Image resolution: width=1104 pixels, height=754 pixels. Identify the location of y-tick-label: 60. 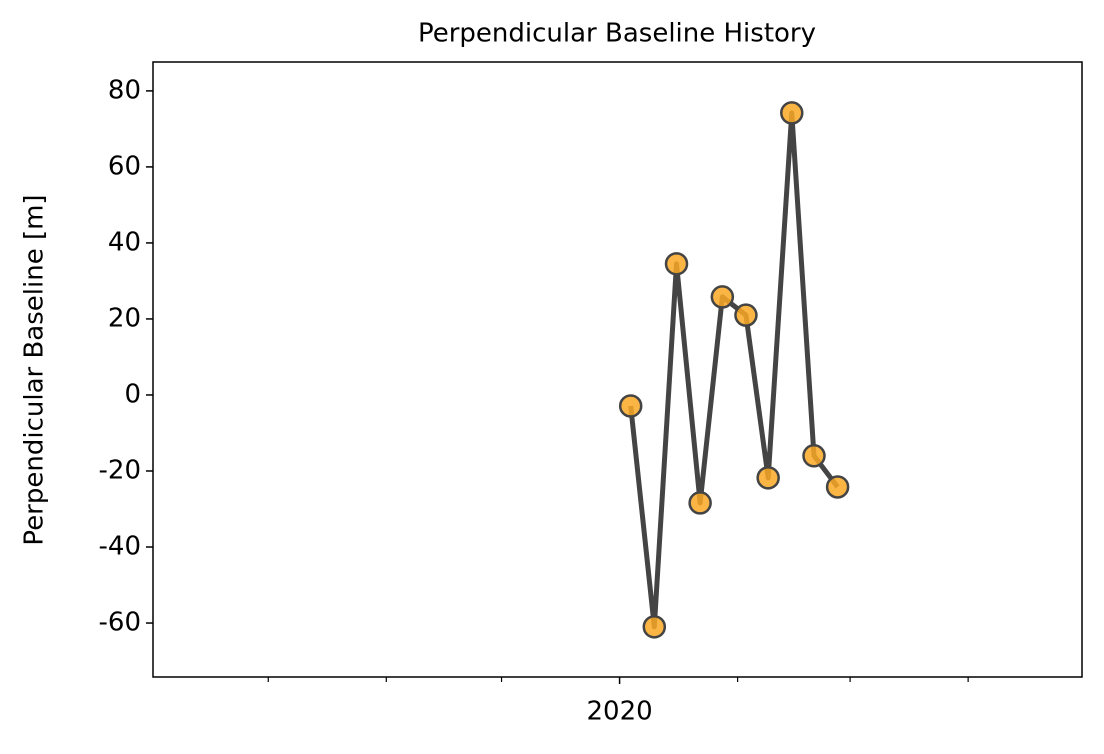
(124, 166).